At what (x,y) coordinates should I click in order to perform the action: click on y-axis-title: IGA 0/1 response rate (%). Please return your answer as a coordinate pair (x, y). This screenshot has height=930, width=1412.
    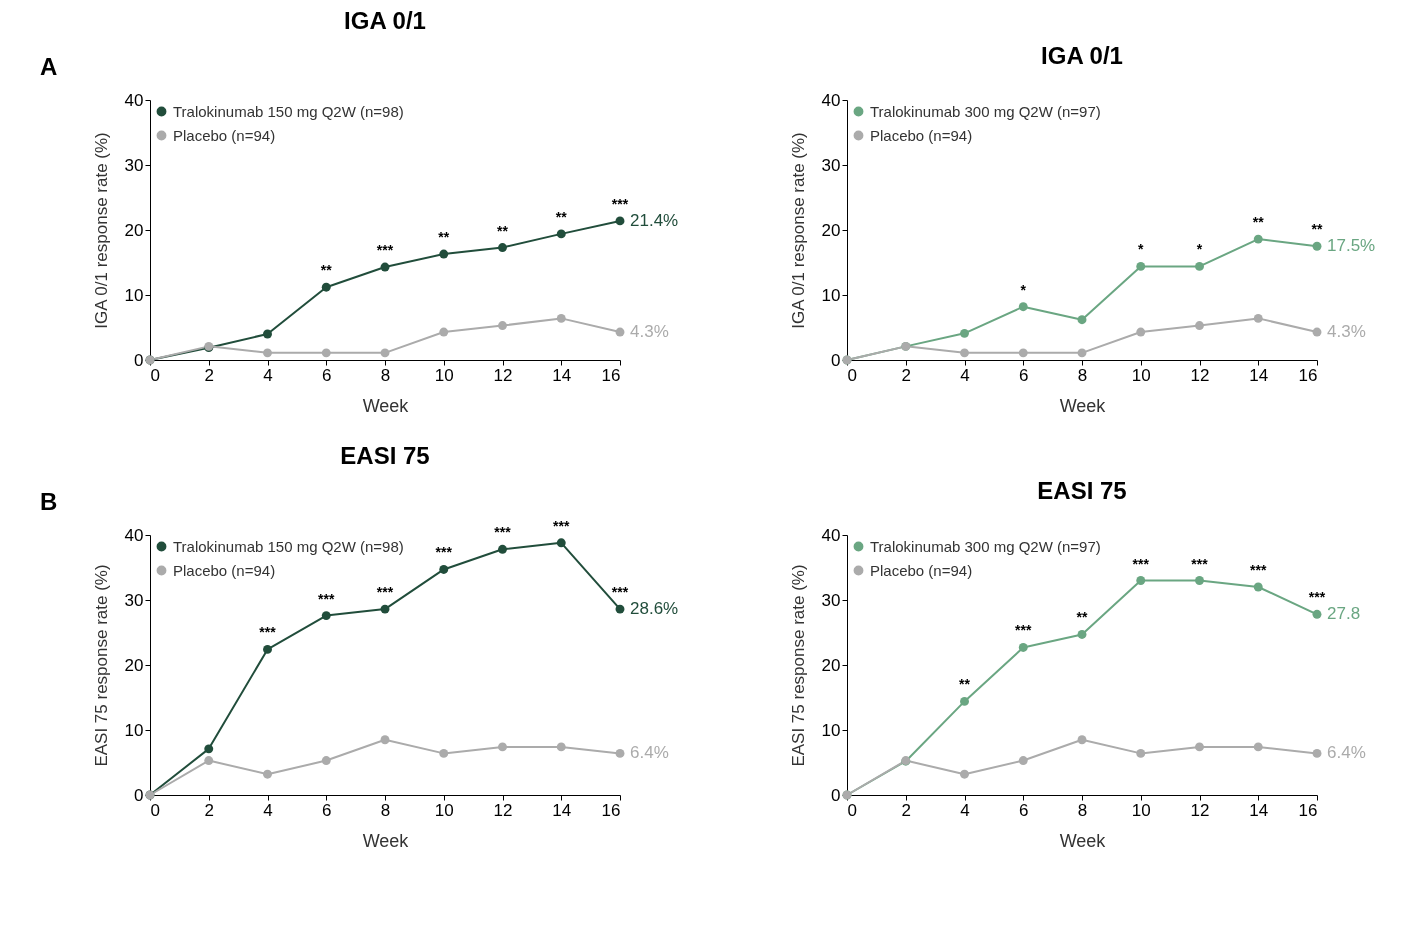
    Looking at the image, I should click on (101, 230).